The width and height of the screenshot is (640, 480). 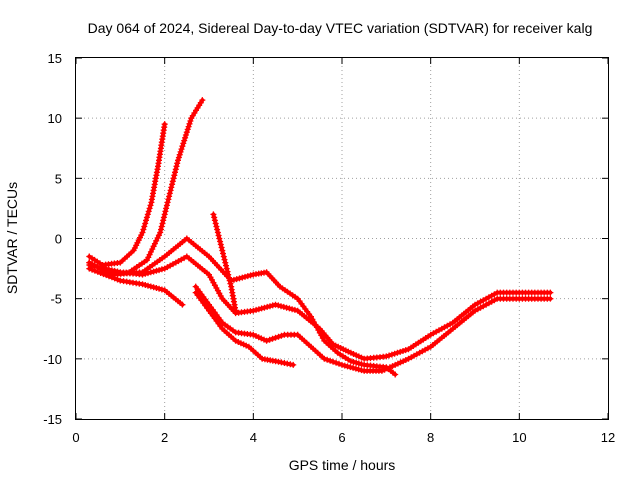 I want to click on x-tick-label: 4, so click(x=253, y=437).